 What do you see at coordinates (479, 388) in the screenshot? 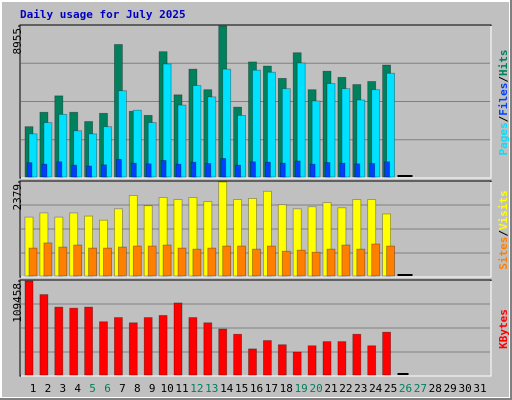
I see `x-tick-label: 31` at bounding box center [479, 388].